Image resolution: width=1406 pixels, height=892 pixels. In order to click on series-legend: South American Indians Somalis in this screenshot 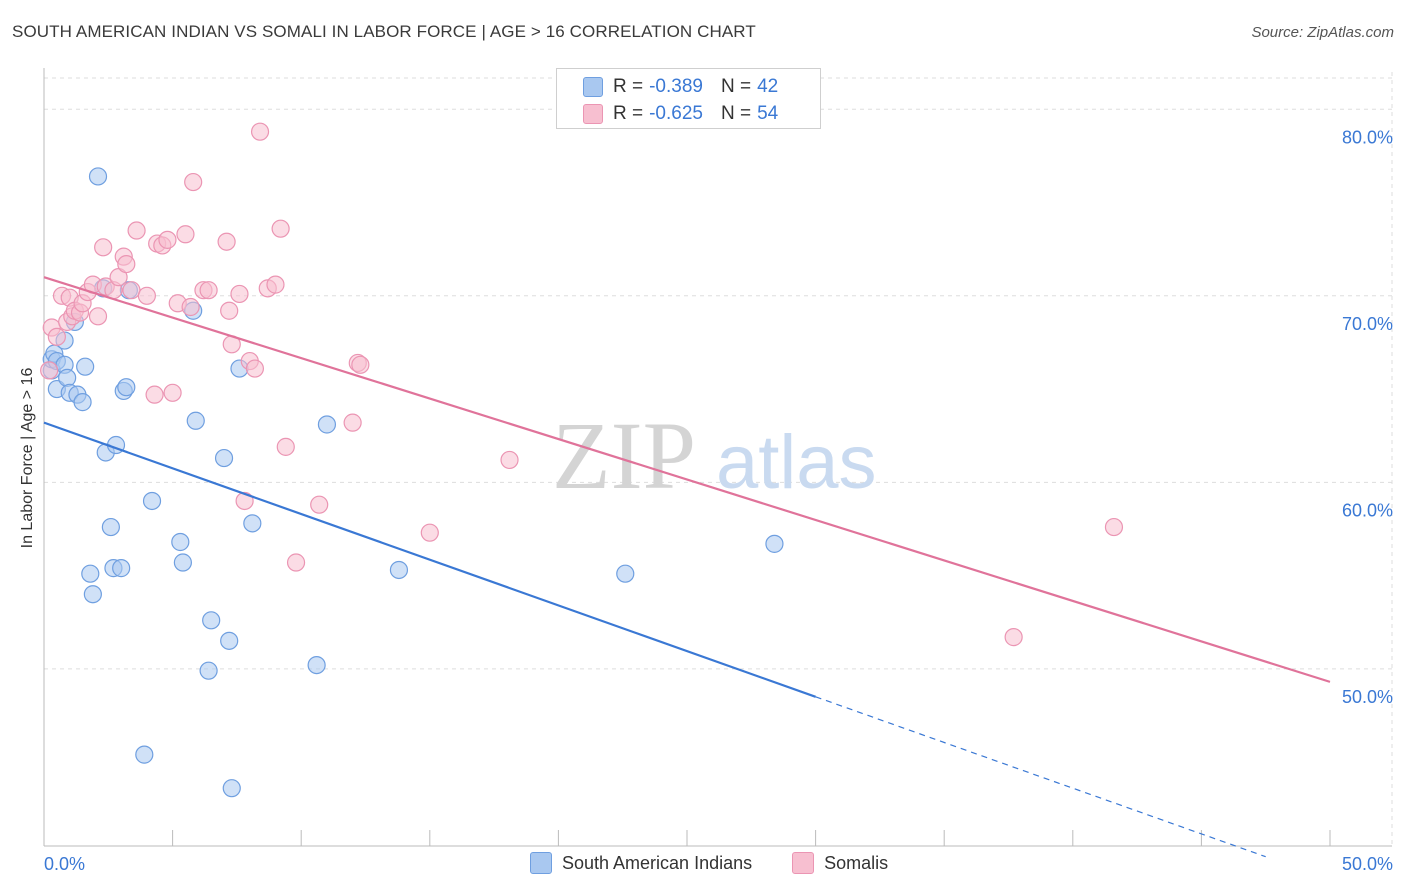, I will do `click(729, 863)`.